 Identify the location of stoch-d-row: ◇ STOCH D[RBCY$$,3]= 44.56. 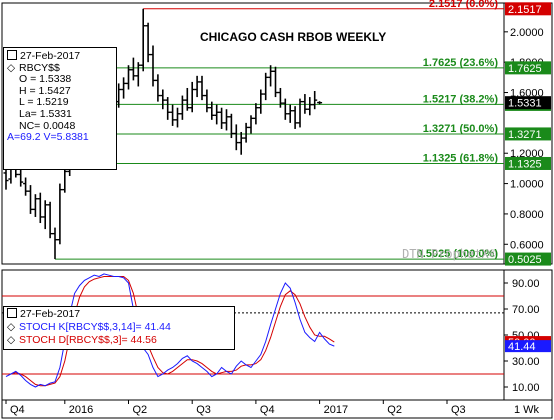
(119, 340).